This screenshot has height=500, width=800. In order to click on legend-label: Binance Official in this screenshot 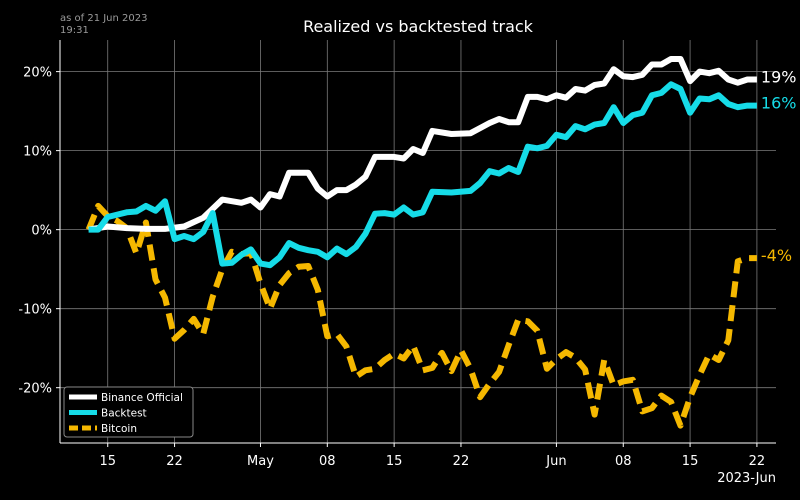, I will do `click(142, 398)`.